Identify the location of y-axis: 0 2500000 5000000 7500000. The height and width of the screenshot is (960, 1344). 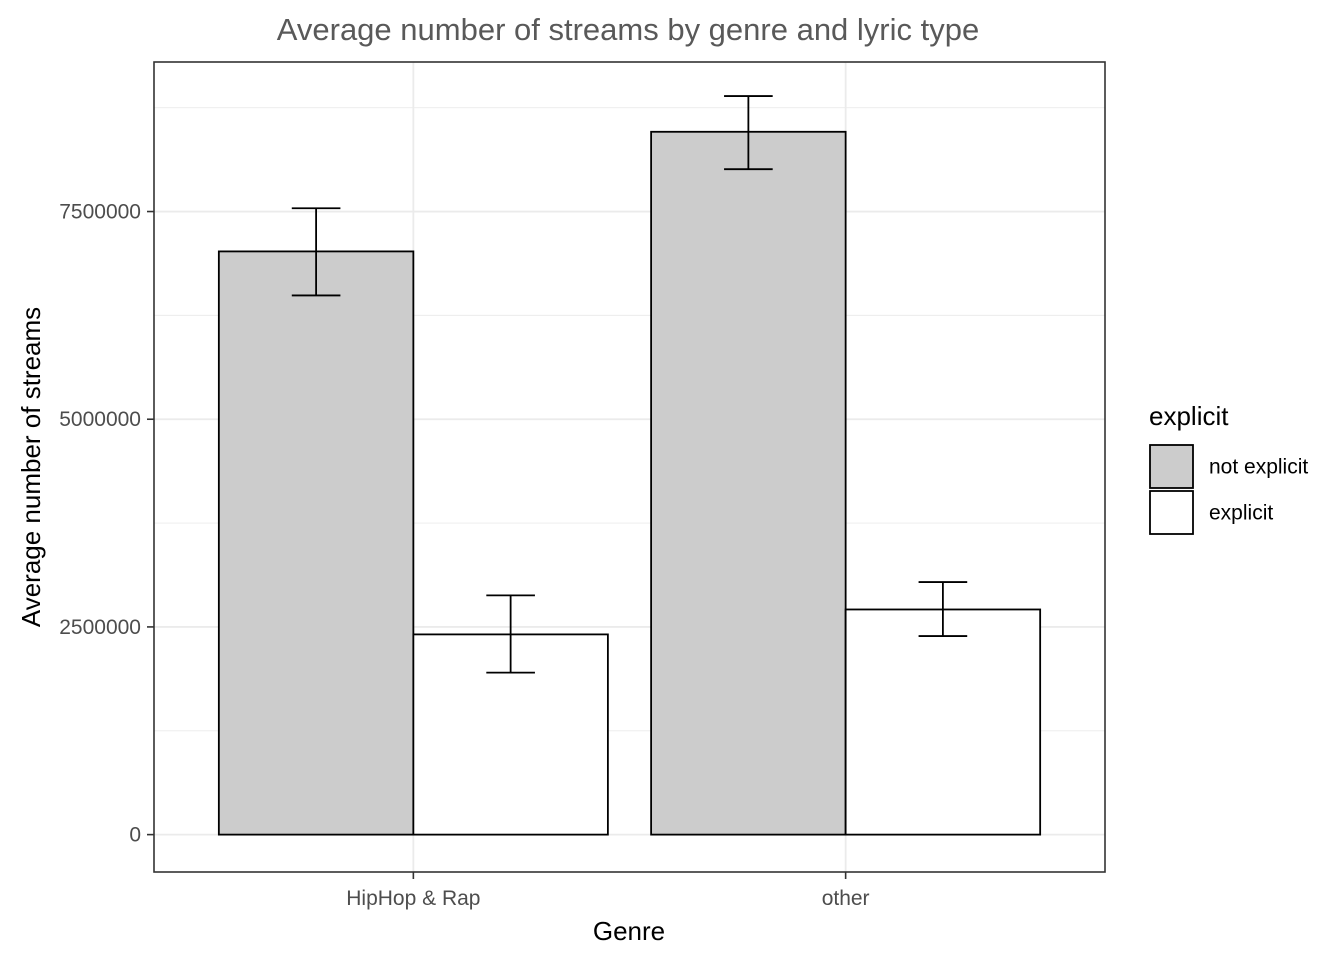
(106, 524).